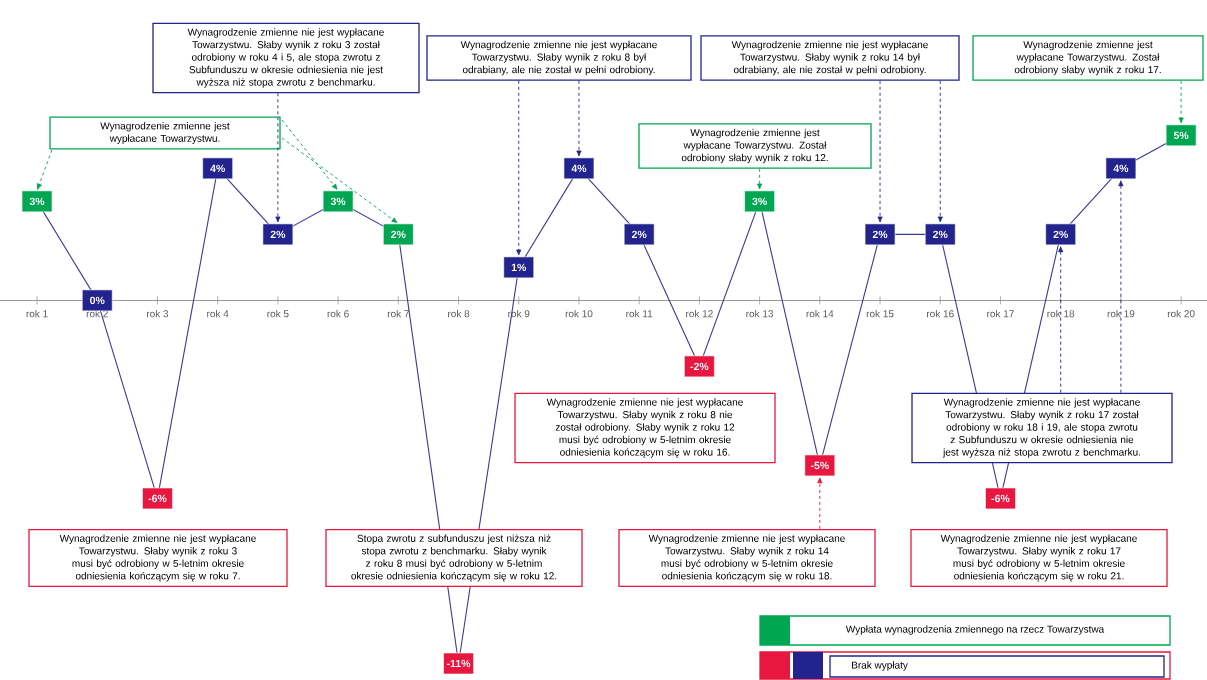  What do you see at coordinates (1087, 58) in the screenshot?
I see `text: Wynagrodzenie zmienne jest wypłacane Towarzystwu. Został odrobiony słaby wynik z roku 17.` at bounding box center [1087, 58].